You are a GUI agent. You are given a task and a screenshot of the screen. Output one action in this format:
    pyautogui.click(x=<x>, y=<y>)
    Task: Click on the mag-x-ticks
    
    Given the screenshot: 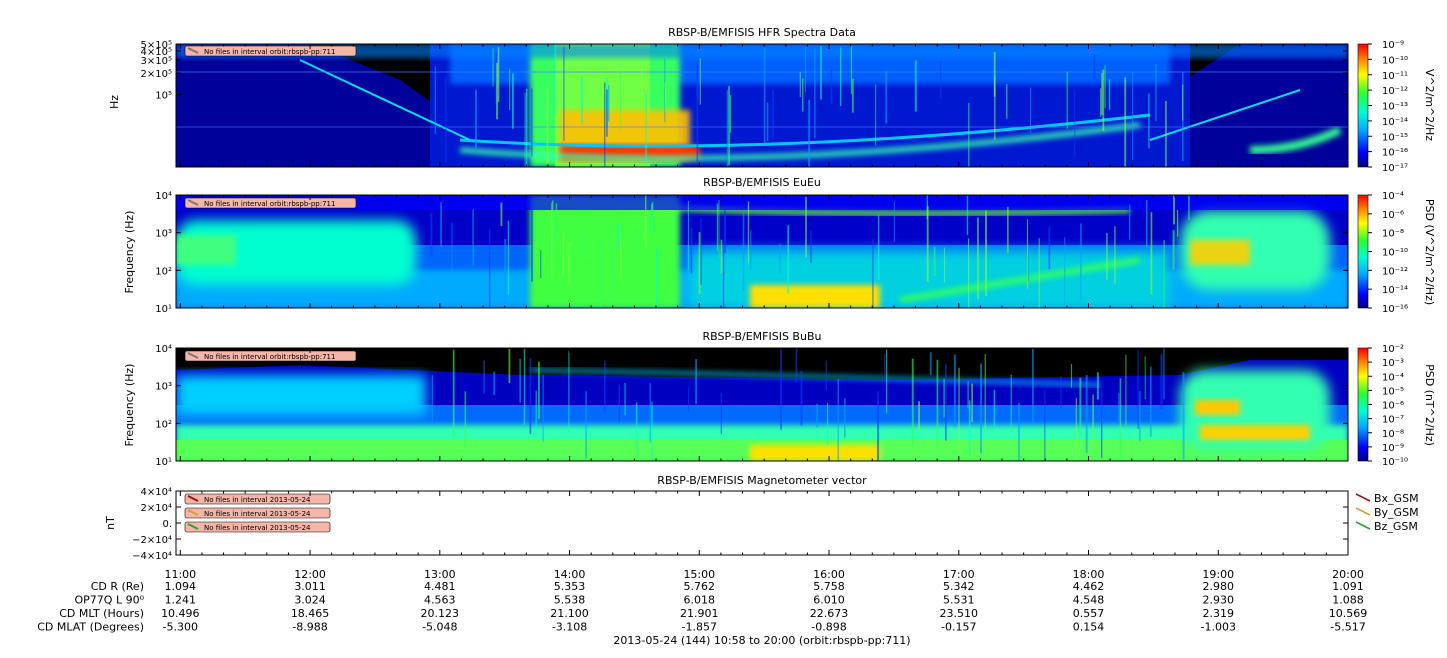 What is the action you would take?
    pyautogui.click(x=764, y=523)
    